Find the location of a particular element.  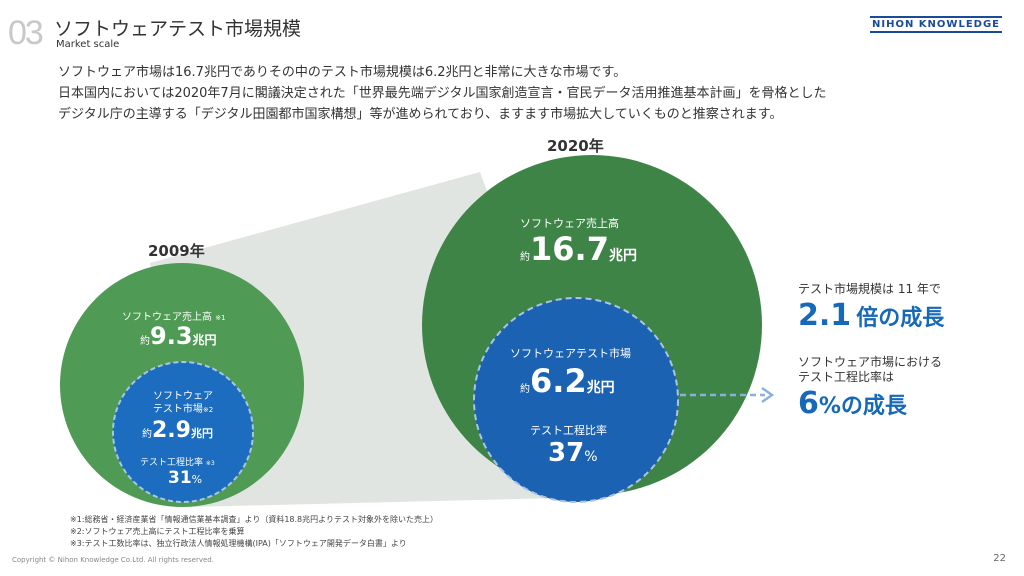

page-number: 22 is located at coordinates (999, 558).